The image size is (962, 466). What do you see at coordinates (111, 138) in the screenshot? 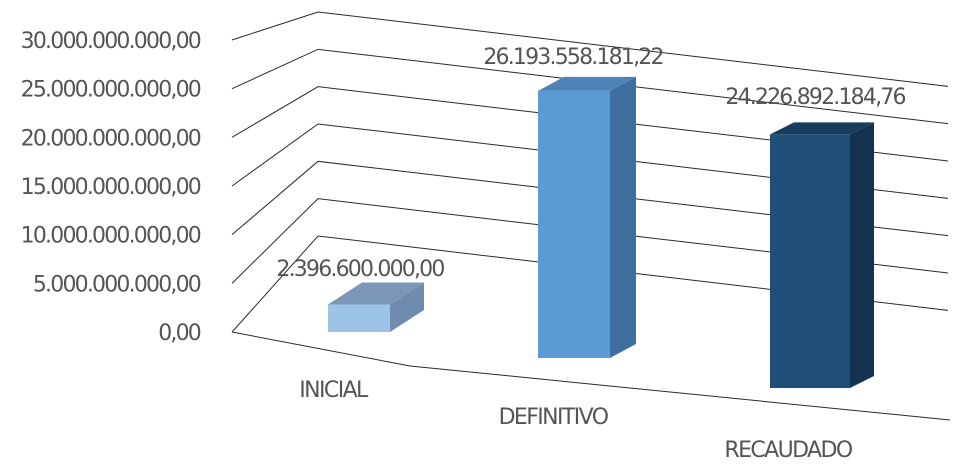
I see `y-tick-label: 20.000.000.000,00` at bounding box center [111, 138].